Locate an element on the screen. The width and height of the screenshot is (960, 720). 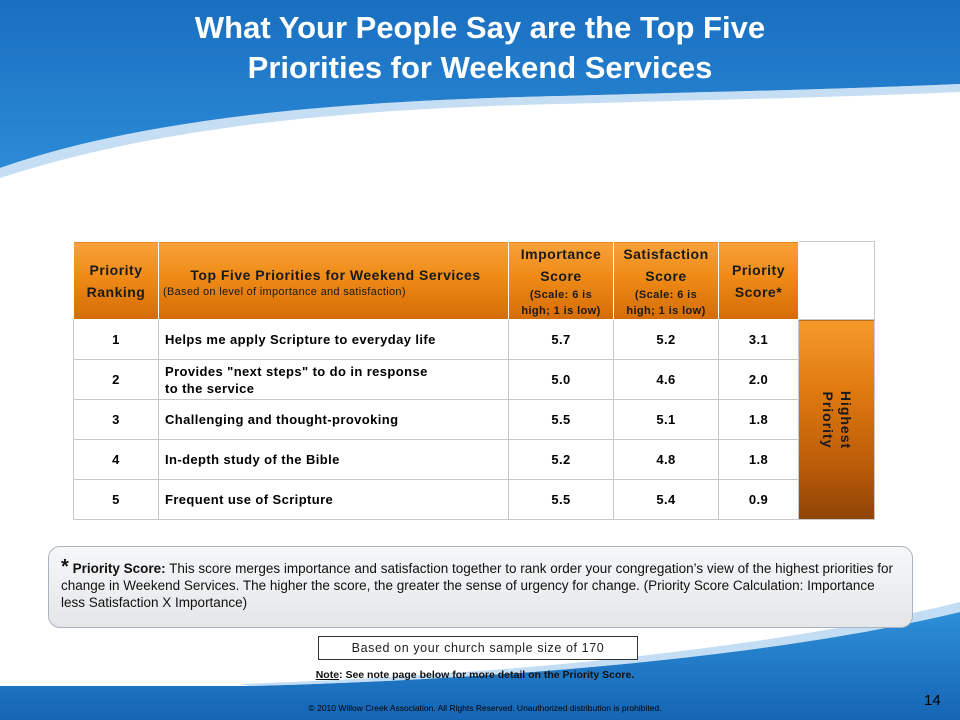
header-satisfaction-line-1: Satisfaction is located at coordinates (666, 253).